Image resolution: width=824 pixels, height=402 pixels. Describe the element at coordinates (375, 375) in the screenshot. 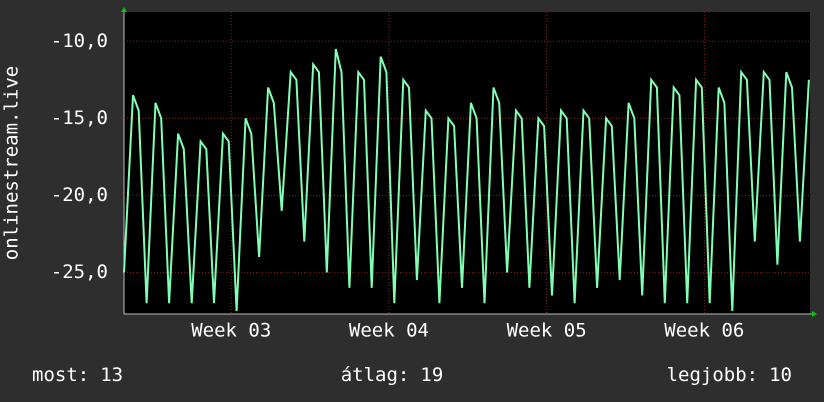

I see `footer-label: átlag:` at that location.